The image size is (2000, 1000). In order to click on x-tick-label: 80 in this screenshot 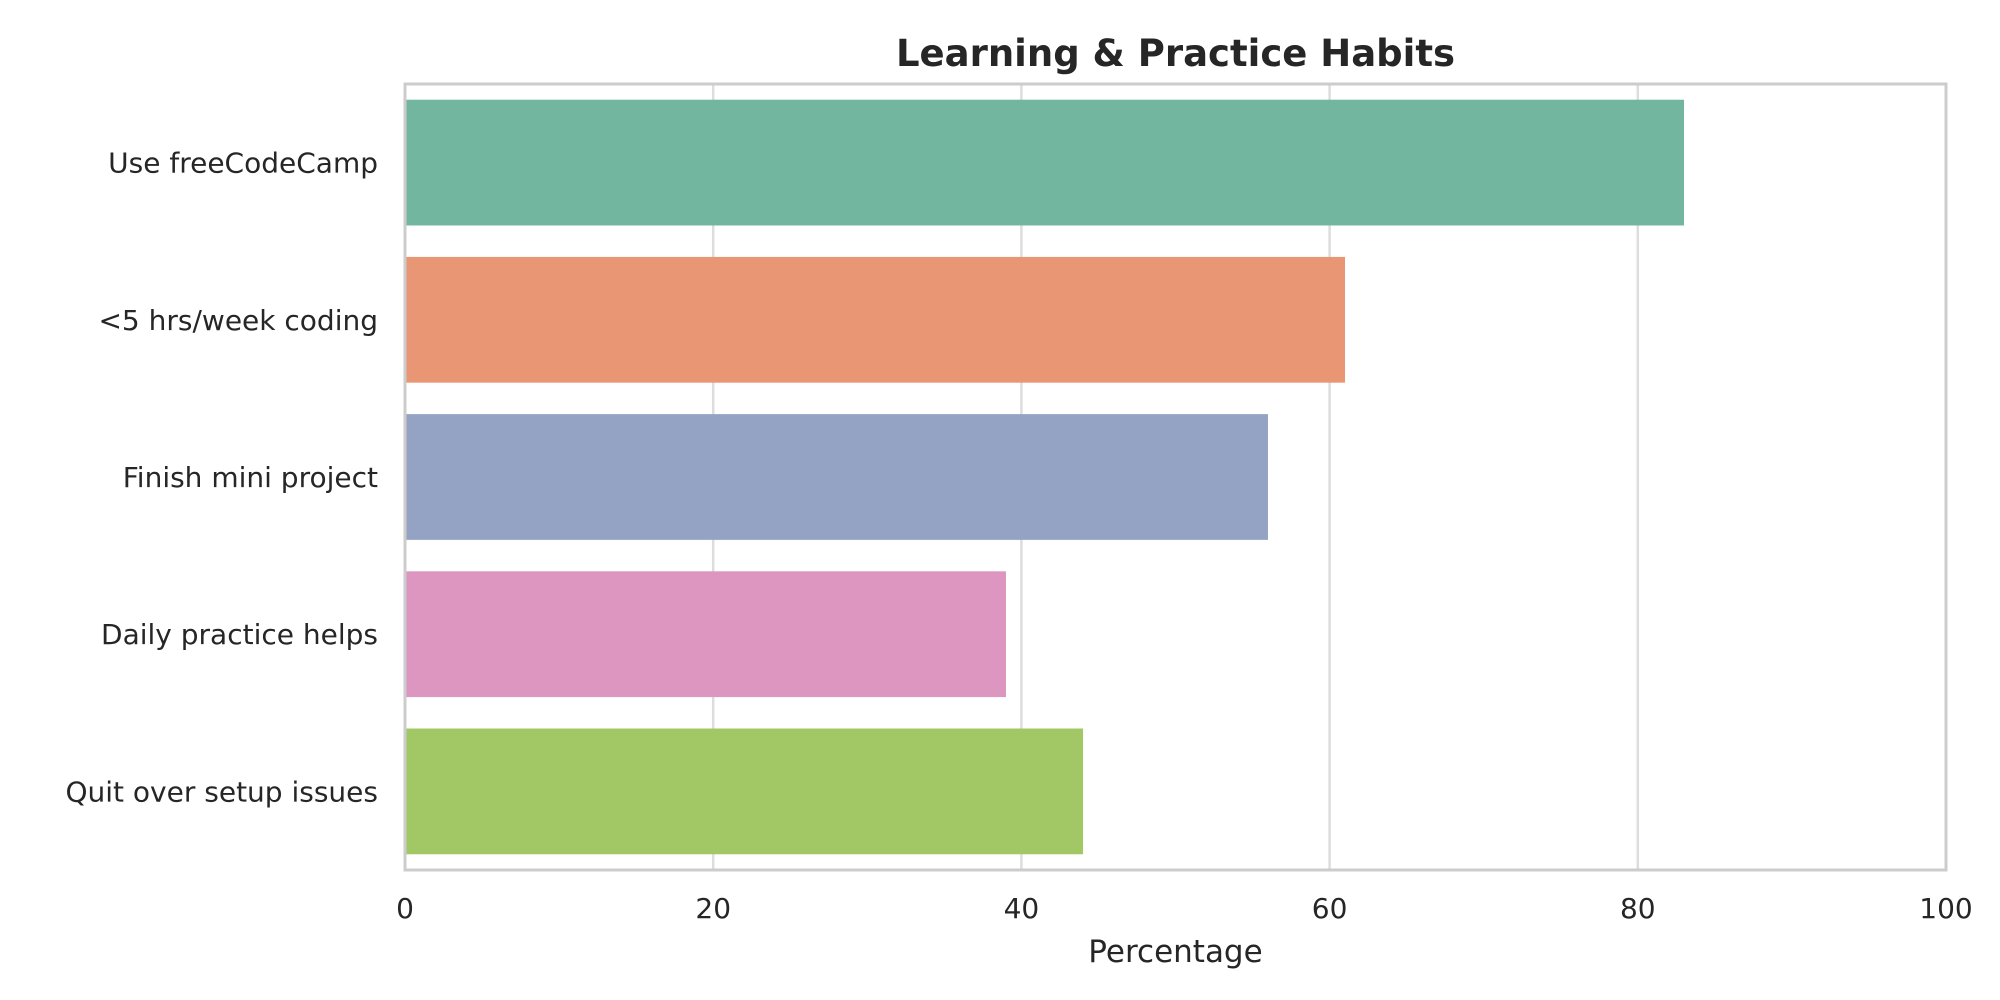, I will do `click(1638, 908)`.